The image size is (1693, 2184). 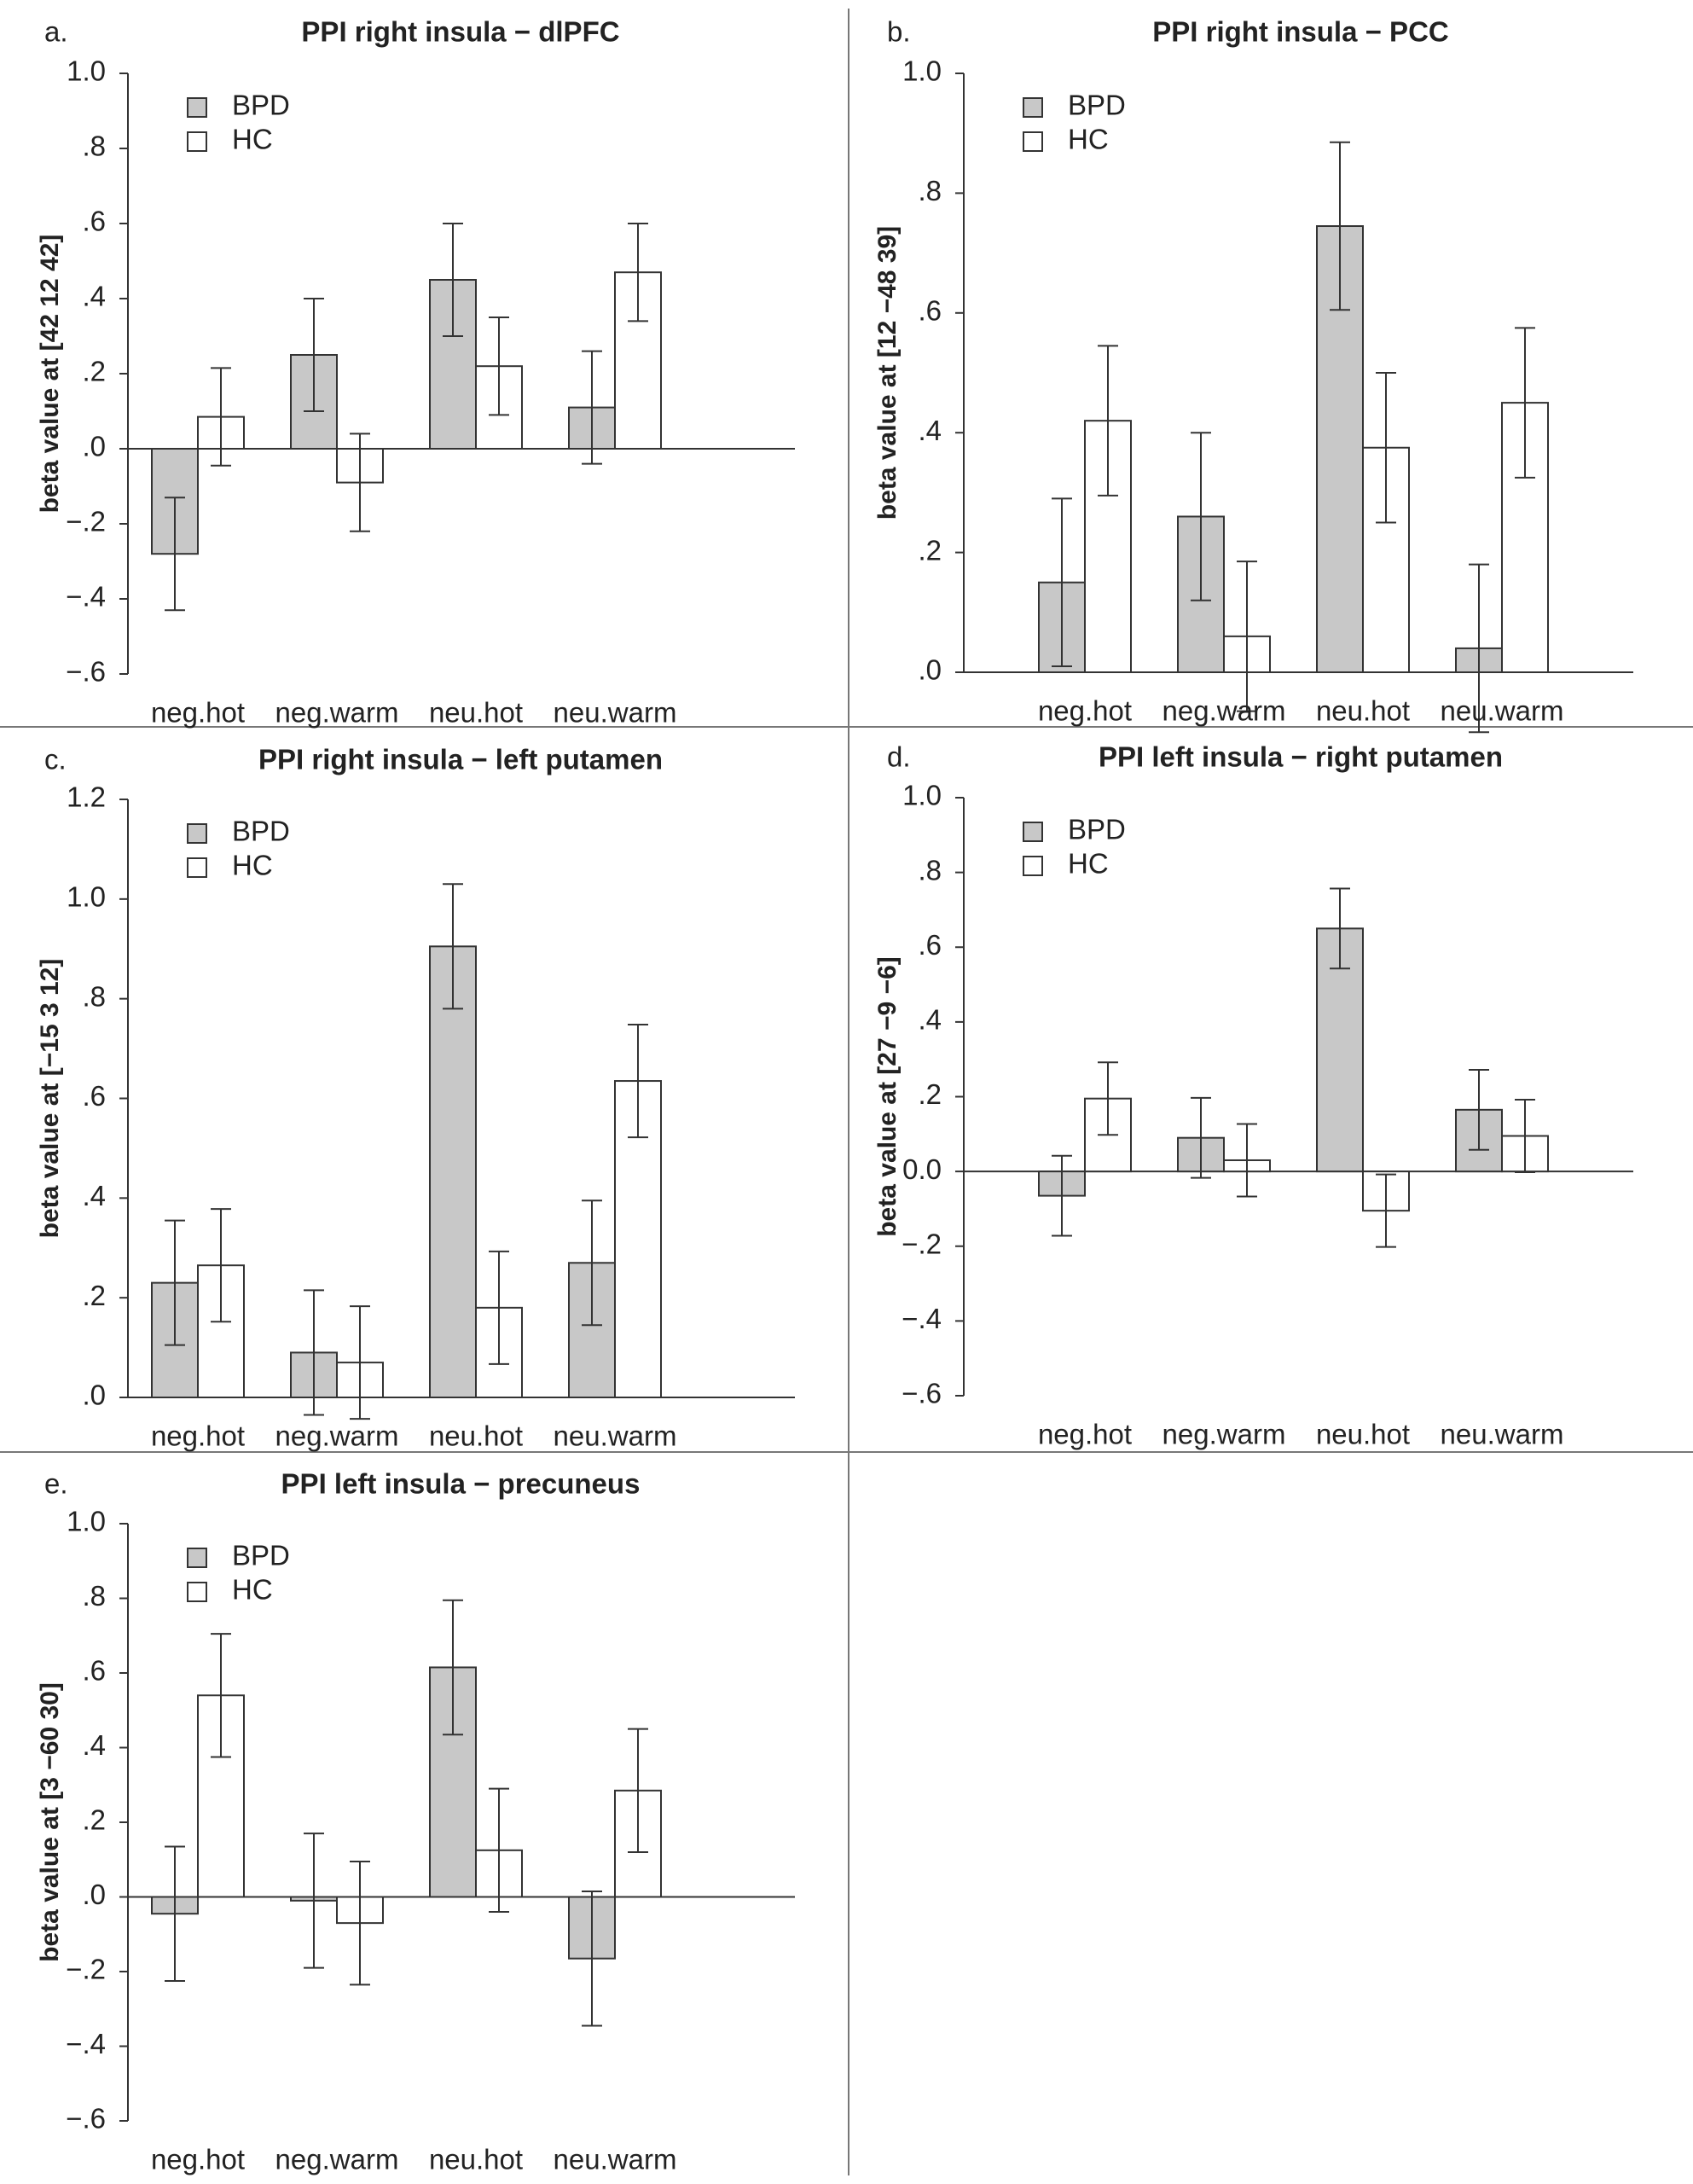 I want to click on chart-title: PPI right insula − left putamen, so click(x=460, y=759).